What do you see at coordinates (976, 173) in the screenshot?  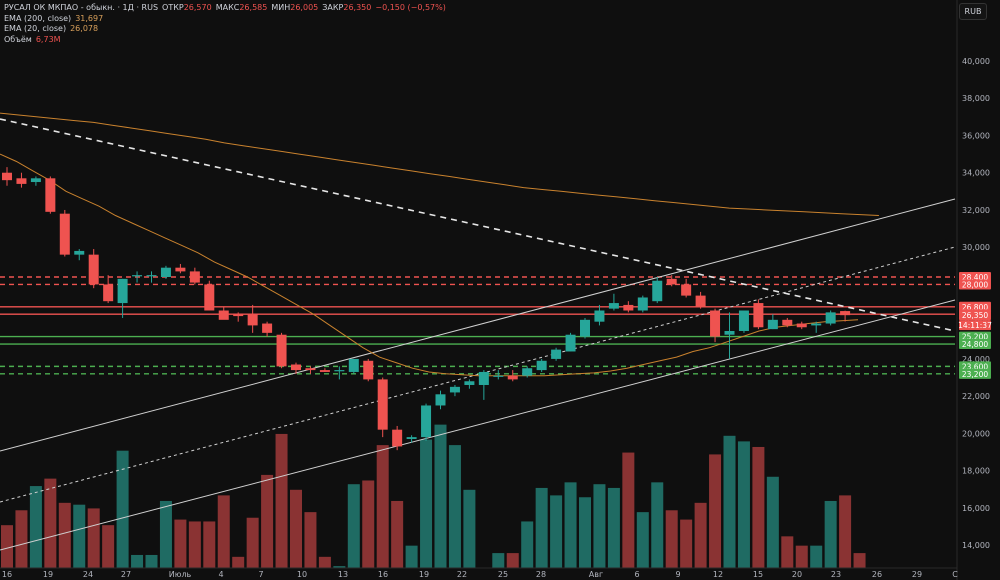 I see `y-tick-label: 34,000` at bounding box center [976, 173].